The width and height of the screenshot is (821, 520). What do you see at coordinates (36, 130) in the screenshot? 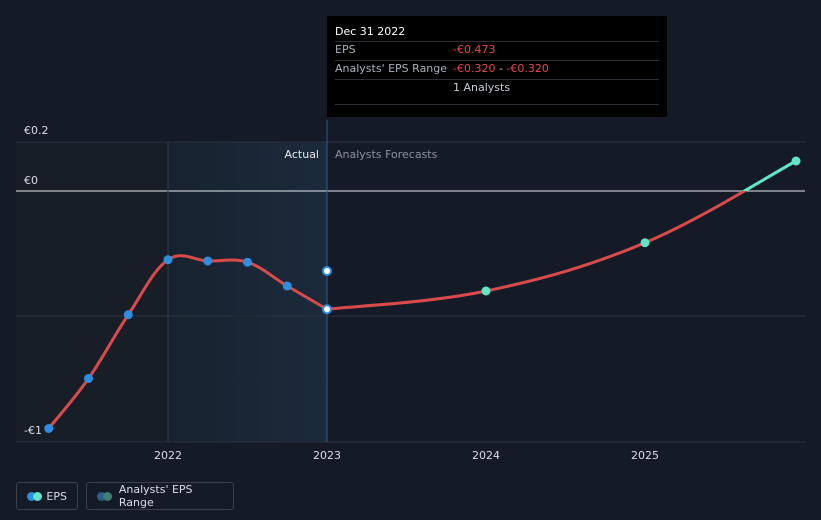
I see `y-tick-label: €0.2` at bounding box center [36, 130].